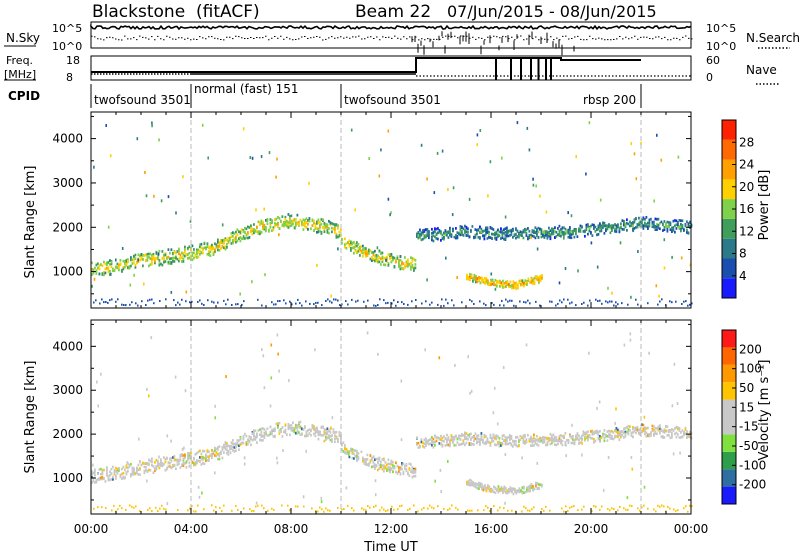 The height and width of the screenshot is (554, 800). What do you see at coordinates (721, 46) in the screenshot?
I see `nsearch-tick-bottom: 10^0` at bounding box center [721, 46].